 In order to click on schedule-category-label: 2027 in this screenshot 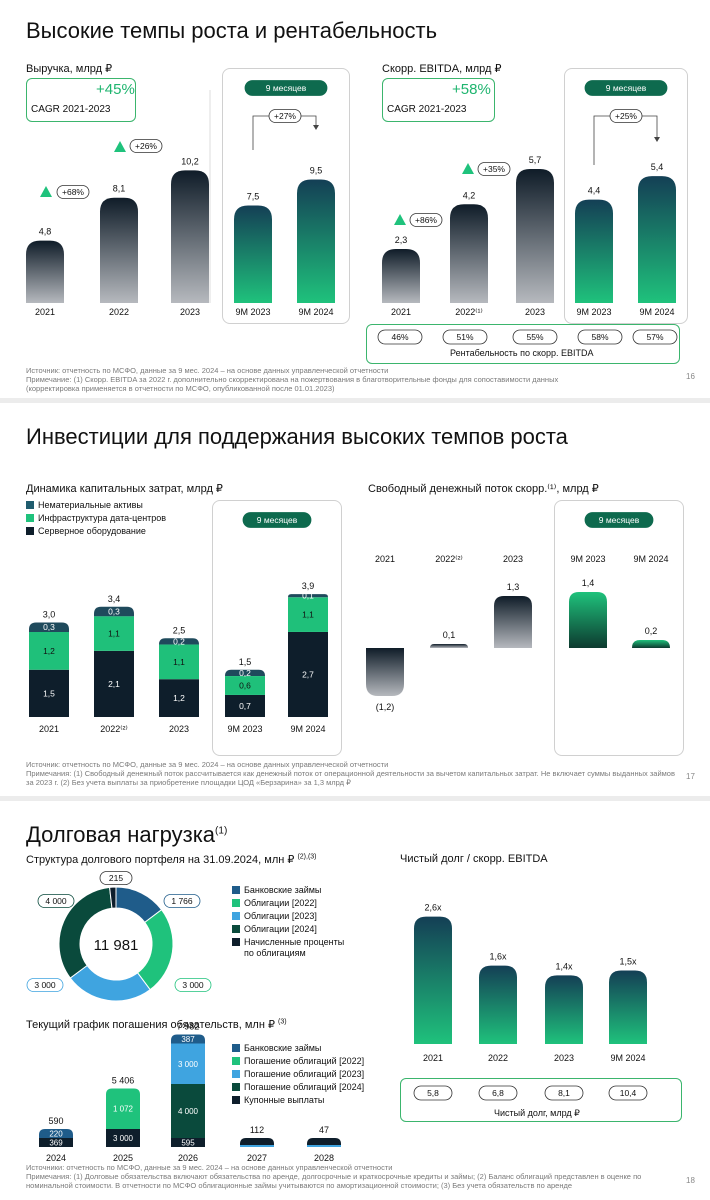, I will do `click(257, 1158)`.